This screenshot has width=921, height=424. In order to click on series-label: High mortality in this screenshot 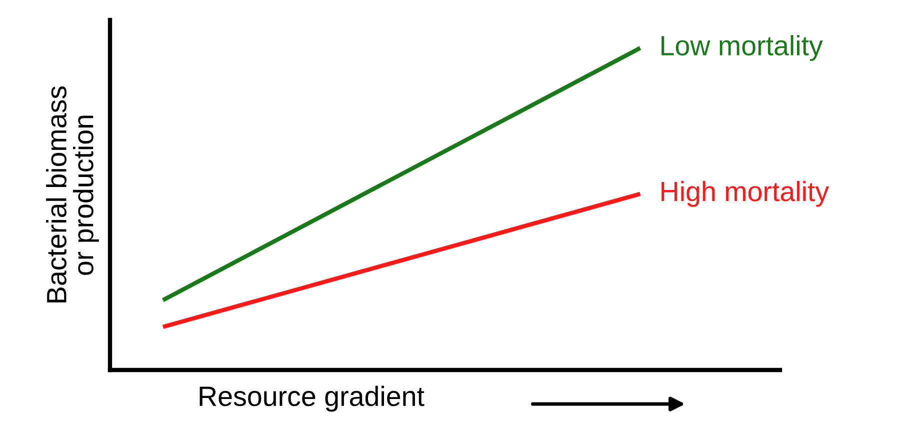, I will do `click(746, 193)`.